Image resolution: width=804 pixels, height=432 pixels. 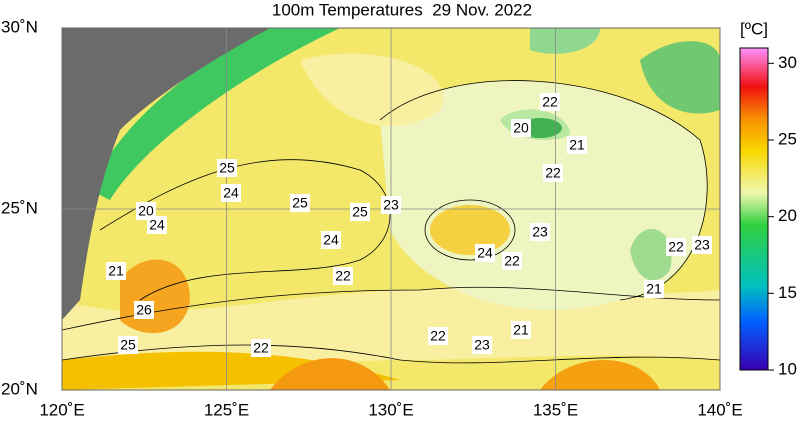 What do you see at coordinates (19, 388) in the screenshot?
I see `y-tick-label: 20˚N` at bounding box center [19, 388].